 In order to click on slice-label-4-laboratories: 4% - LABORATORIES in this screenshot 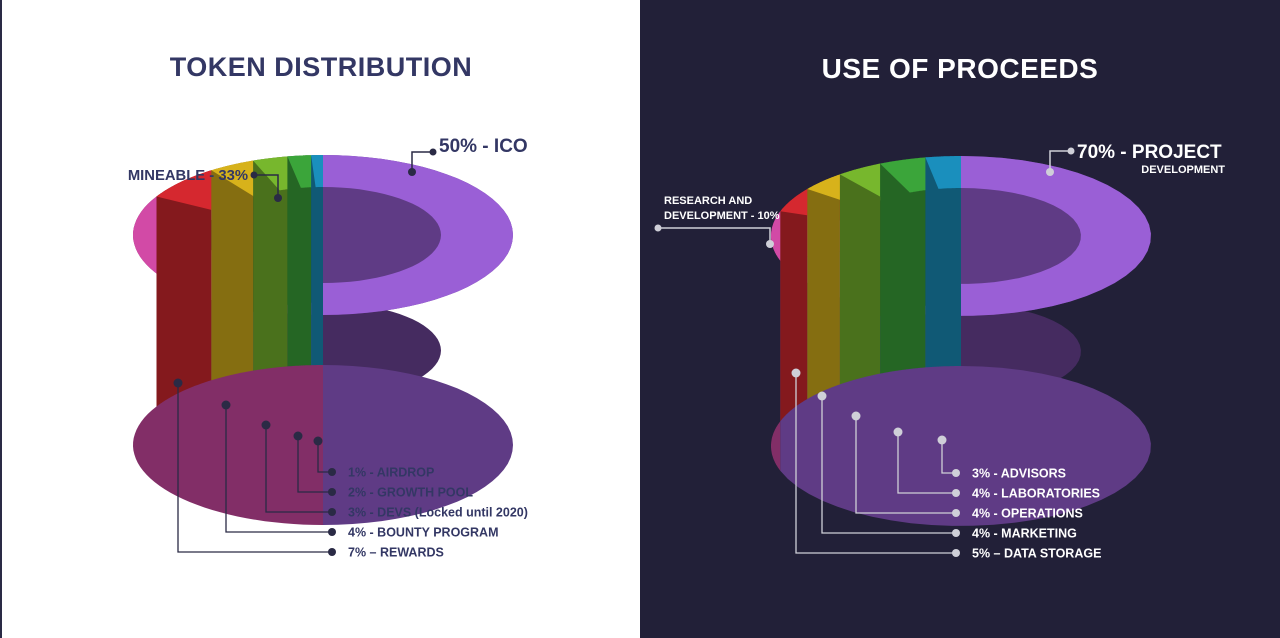, I will do `click(1036, 494)`.